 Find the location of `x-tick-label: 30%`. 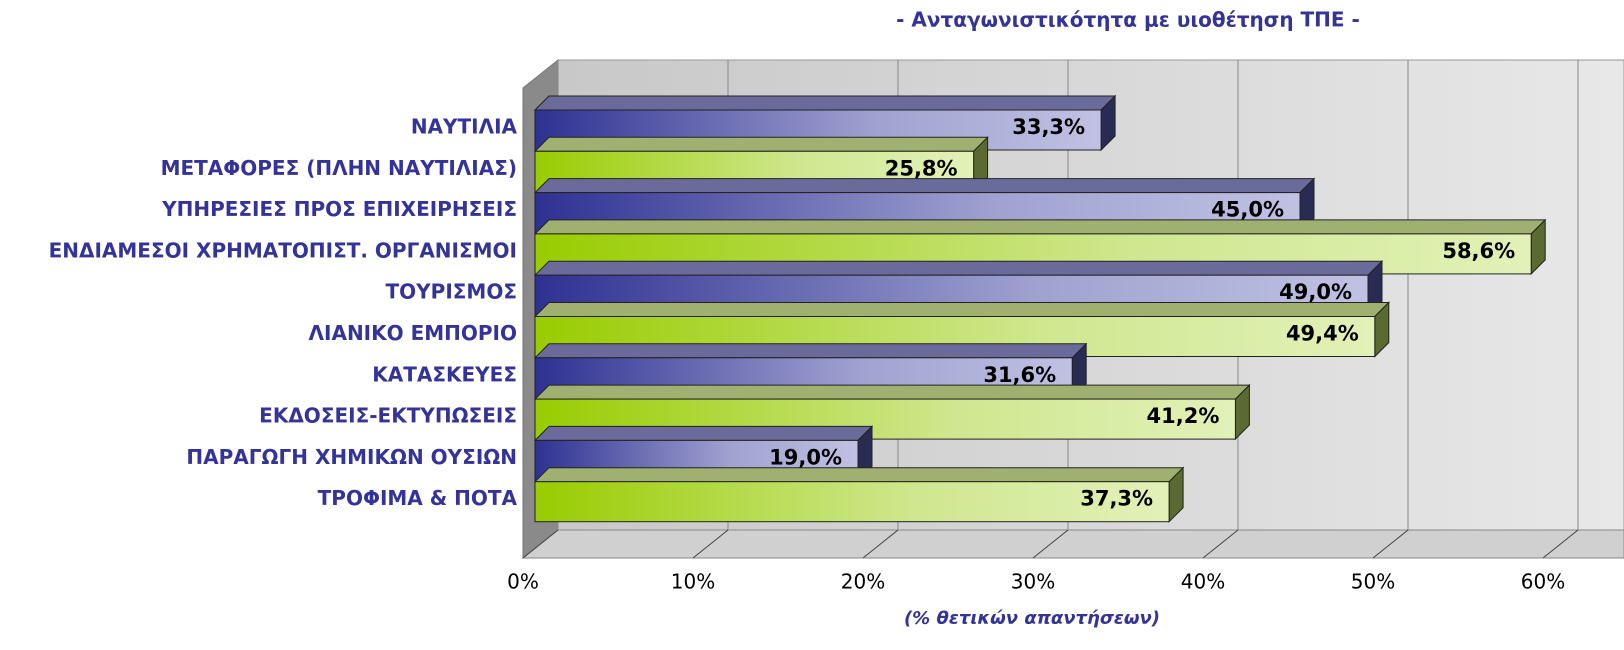

x-tick-label: 30% is located at coordinates (1033, 582).